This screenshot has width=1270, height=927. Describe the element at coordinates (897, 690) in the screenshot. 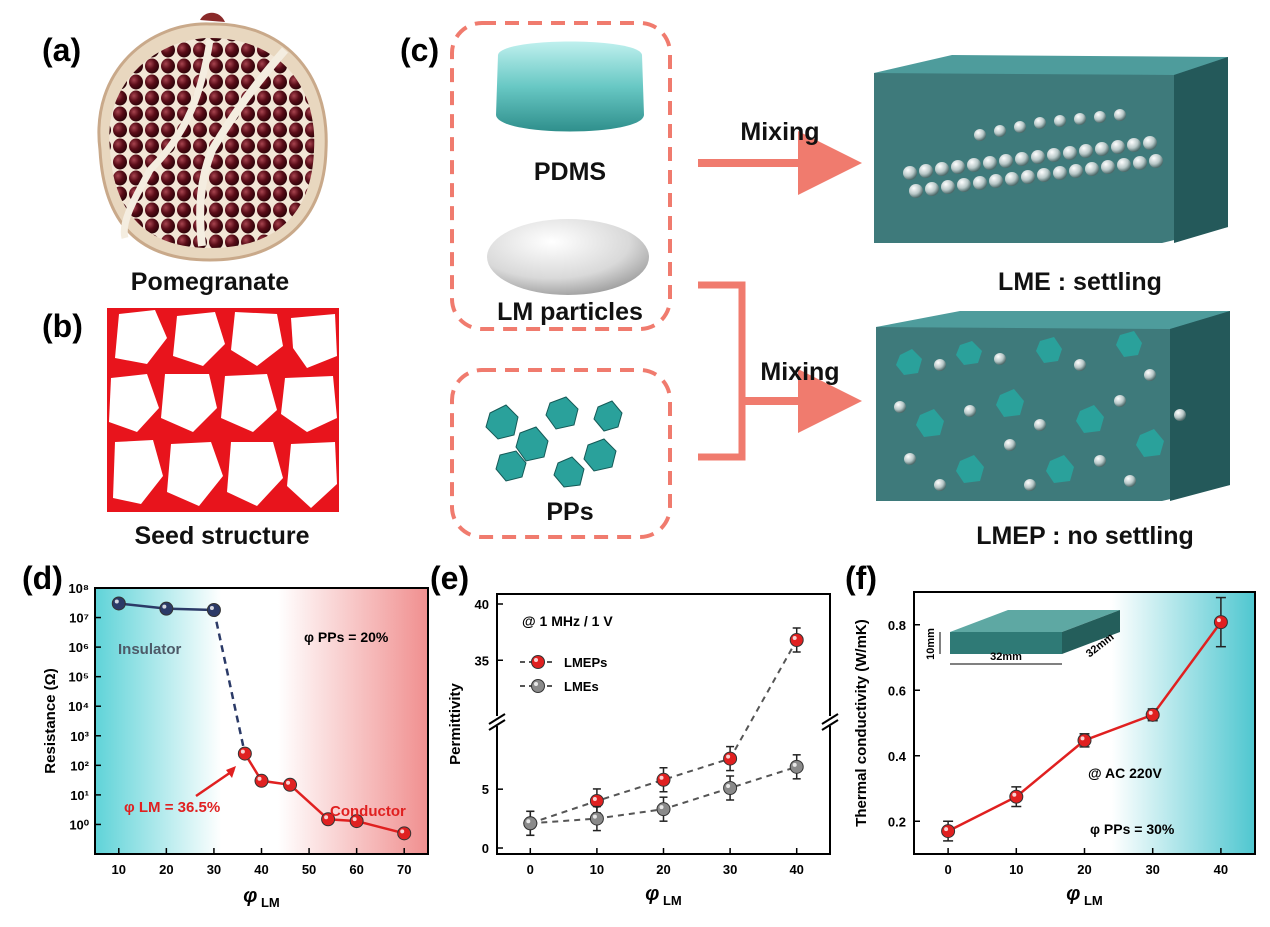

I see `chart-f-ytick-label: 0.6` at that location.